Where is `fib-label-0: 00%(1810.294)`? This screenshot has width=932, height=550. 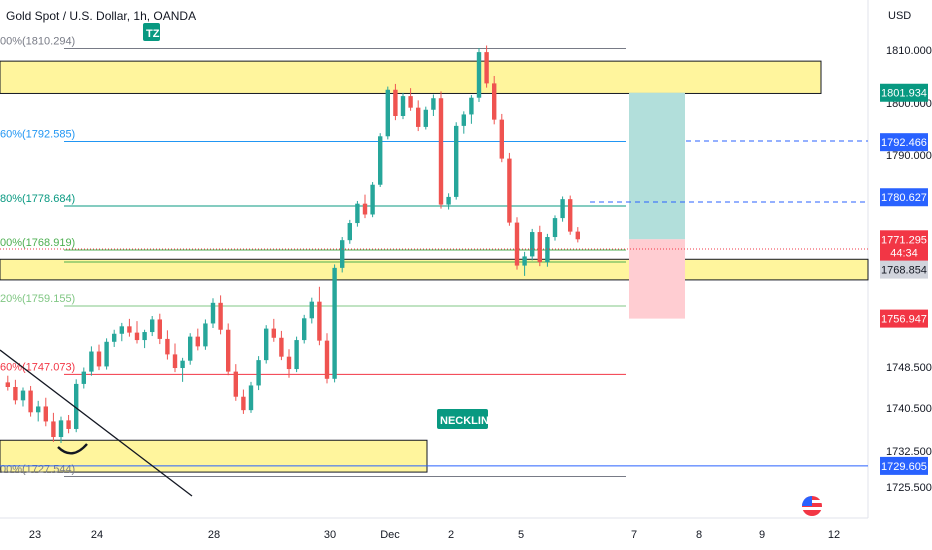
fib-label-0: 00%(1810.294) is located at coordinates (37, 42).